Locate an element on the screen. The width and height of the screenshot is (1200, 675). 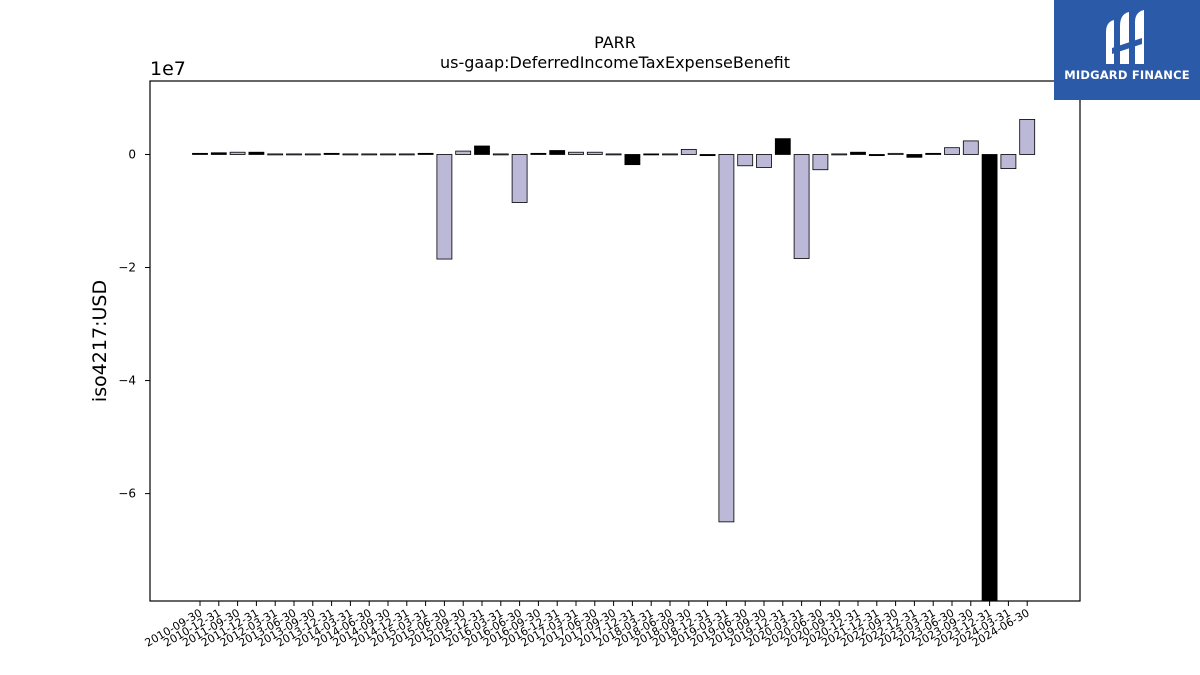
y-tick-label: −4 is located at coordinates (127, 381).